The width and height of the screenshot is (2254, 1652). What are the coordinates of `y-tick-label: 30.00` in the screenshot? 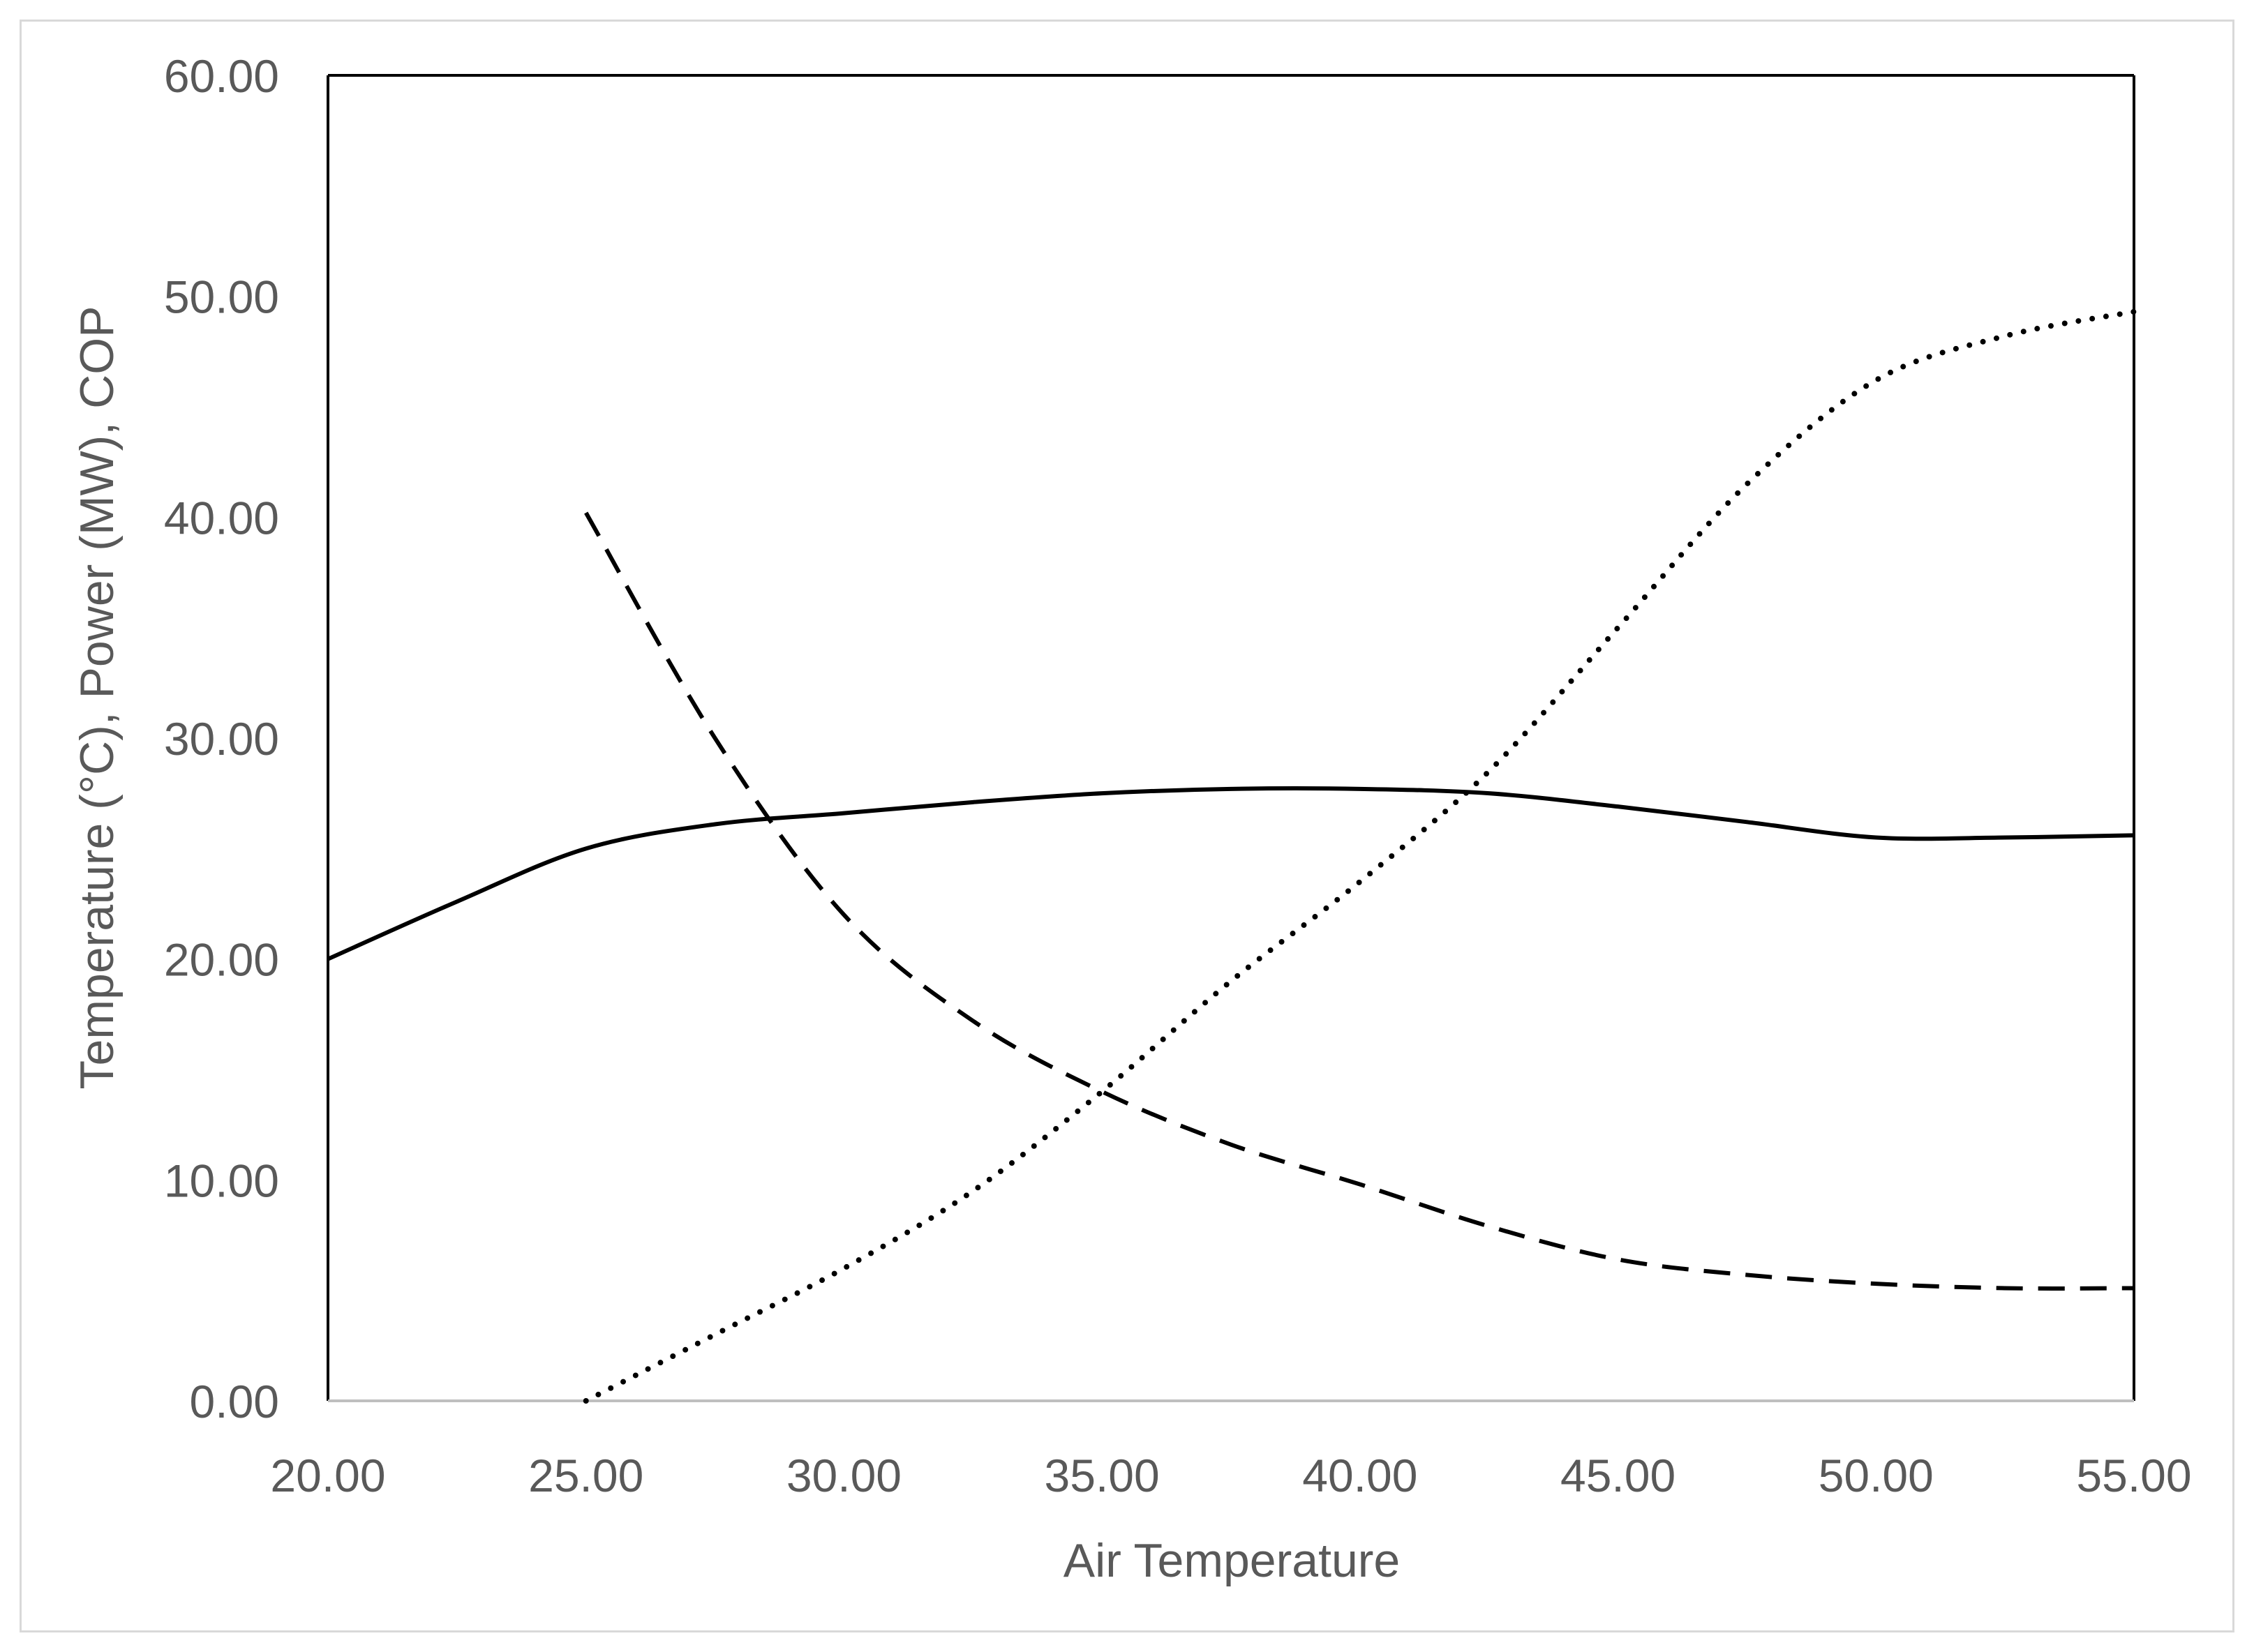 It's located at (221, 739).